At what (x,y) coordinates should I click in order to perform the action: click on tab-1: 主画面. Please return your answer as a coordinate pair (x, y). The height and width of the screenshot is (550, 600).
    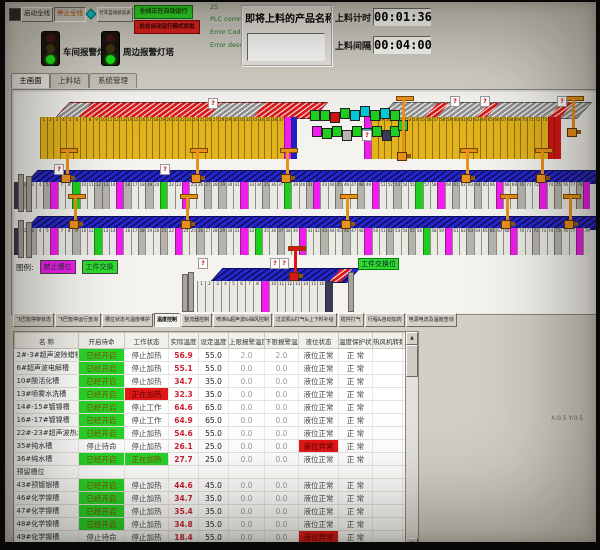
    Looking at the image, I should click on (30, 80).